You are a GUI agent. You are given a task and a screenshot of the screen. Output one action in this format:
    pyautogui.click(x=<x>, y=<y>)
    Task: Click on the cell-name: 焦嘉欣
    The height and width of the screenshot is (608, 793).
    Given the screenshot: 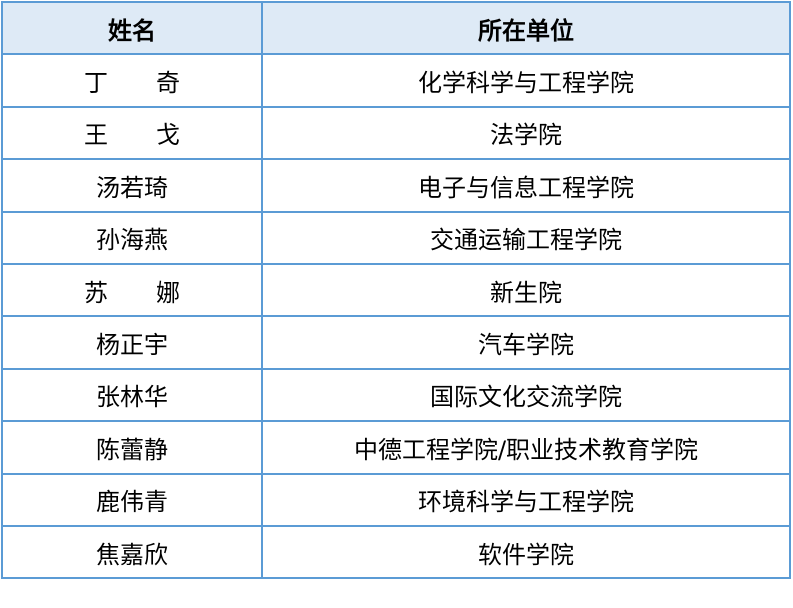 What is the action you would take?
    pyautogui.click(x=132, y=552)
    